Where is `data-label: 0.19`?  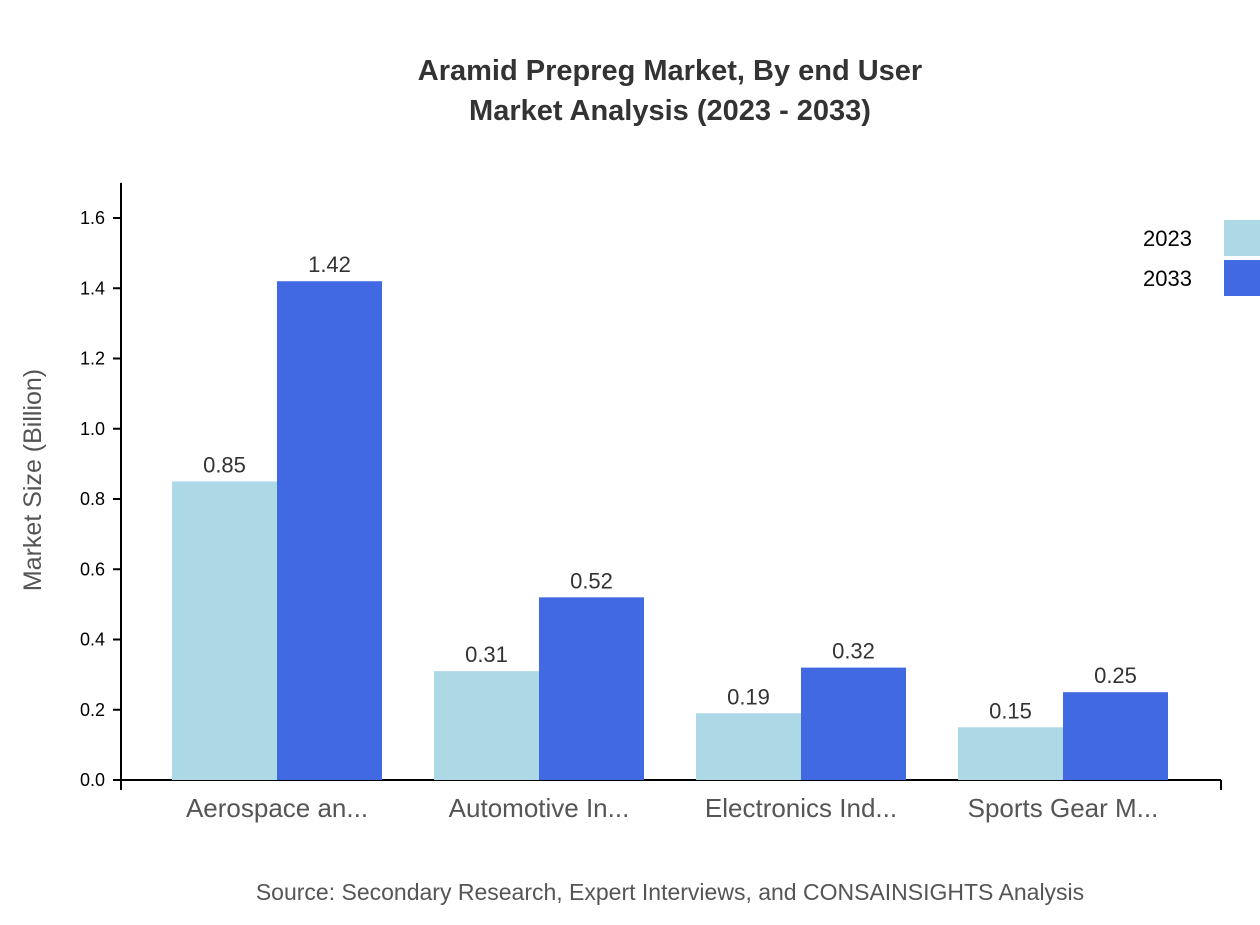 data-label: 0.19 is located at coordinates (748, 696).